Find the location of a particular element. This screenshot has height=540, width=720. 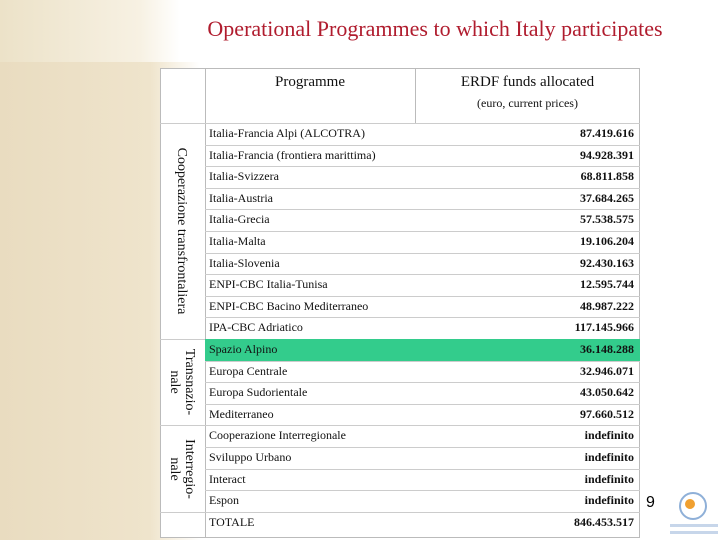

logo is located at coordinates (694, 513).